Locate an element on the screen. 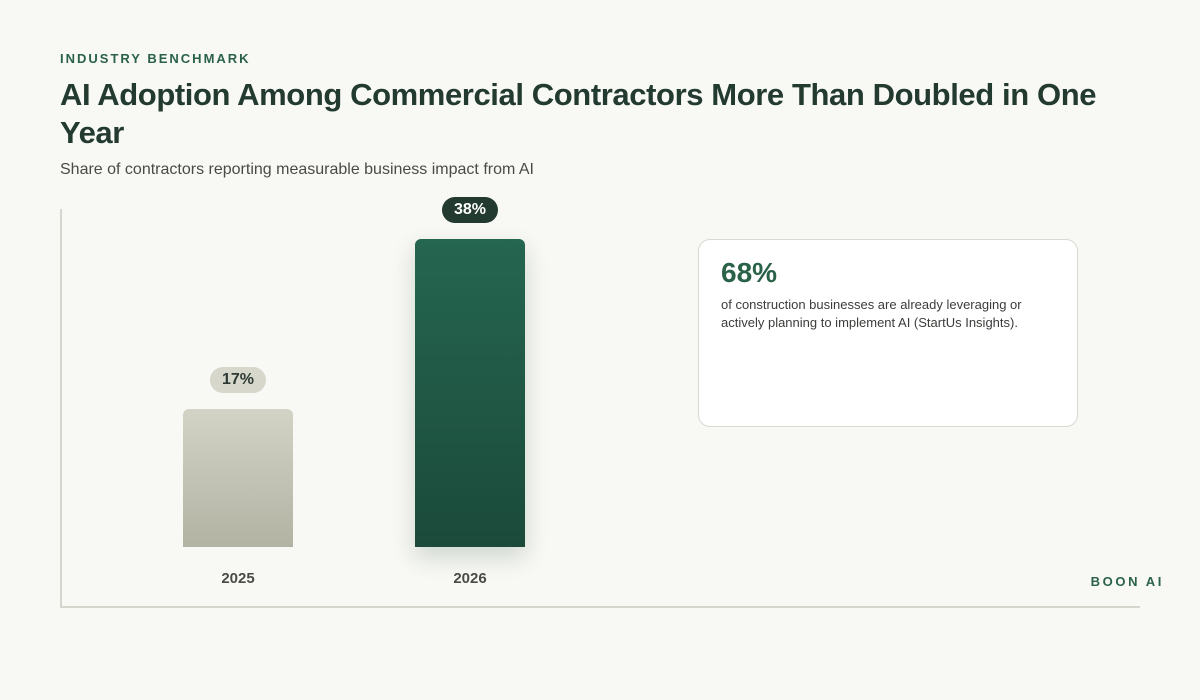 Image resolution: width=1200 pixels, height=700 pixels. x-tick-label-2026: 2026 is located at coordinates (470, 578).